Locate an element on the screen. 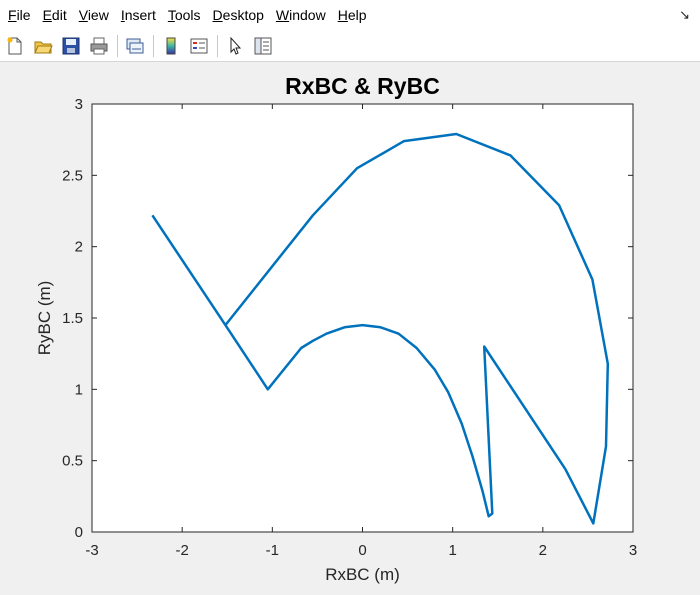 Image resolution: width=700 pixels, height=595 pixels. y-tick-label: 1.5 is located at coordinates (72, 318).